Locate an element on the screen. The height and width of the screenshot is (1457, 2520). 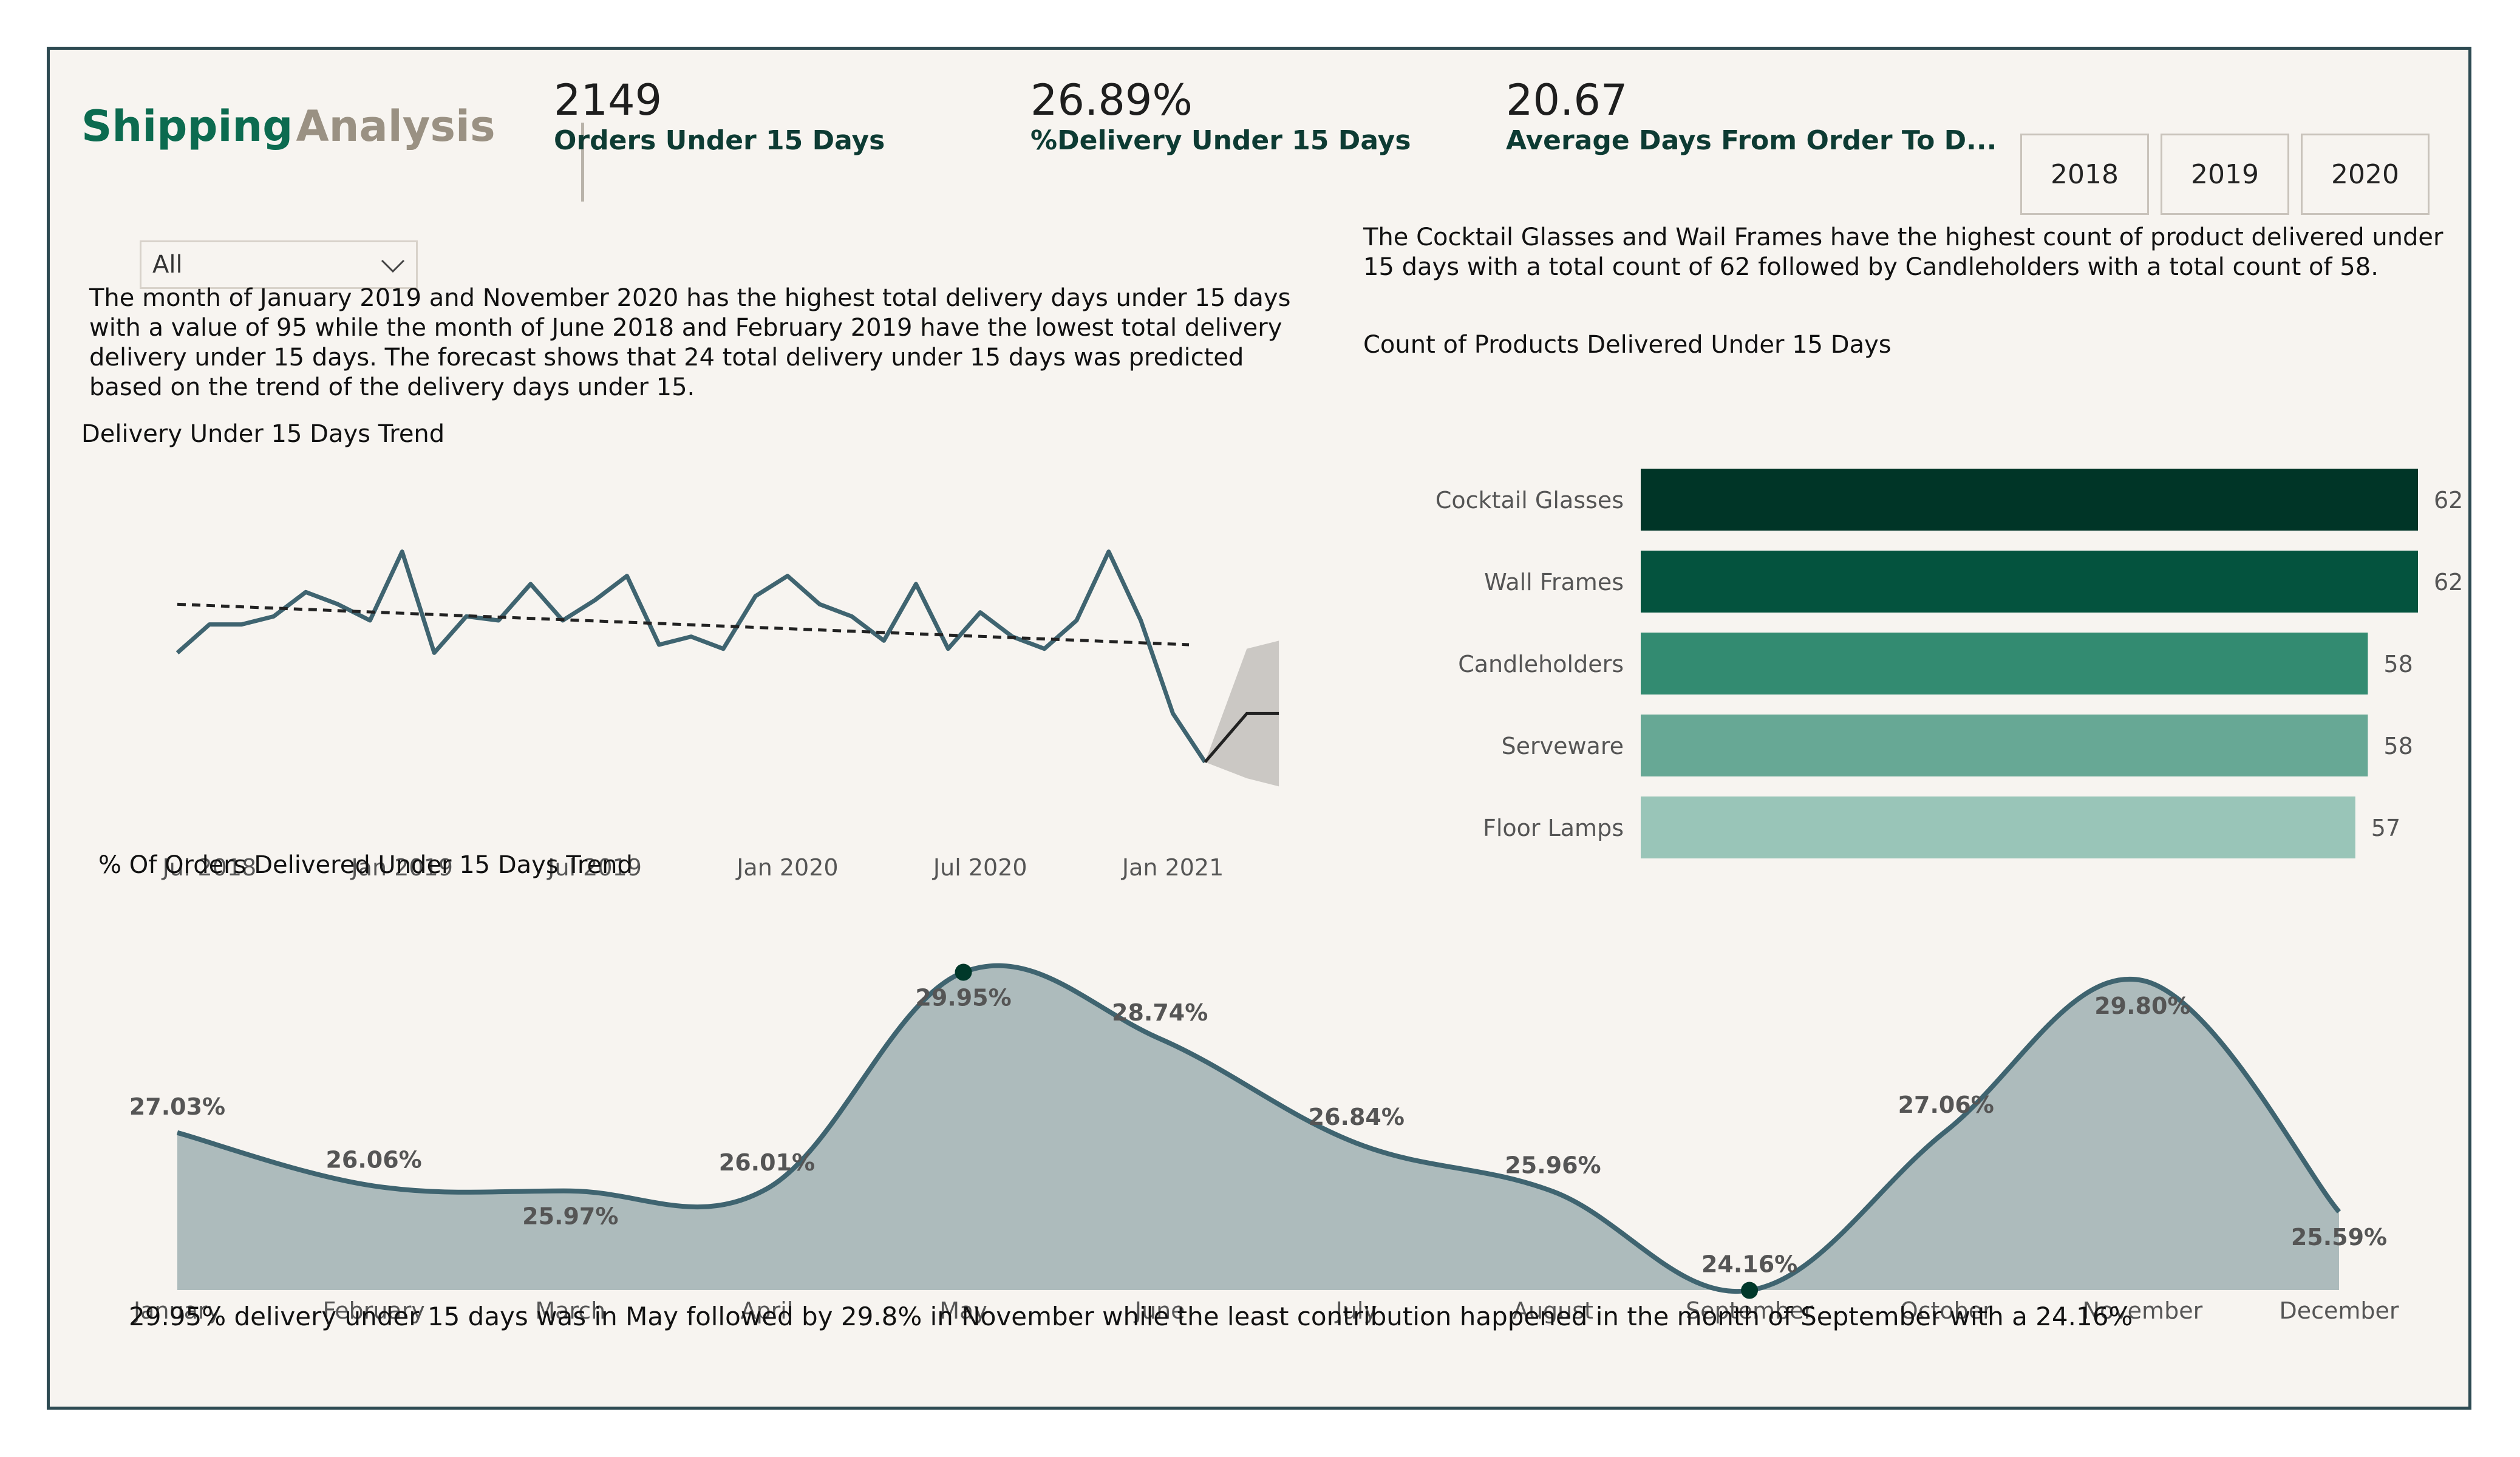
month-label: January is located at coordinates (176, 1310).